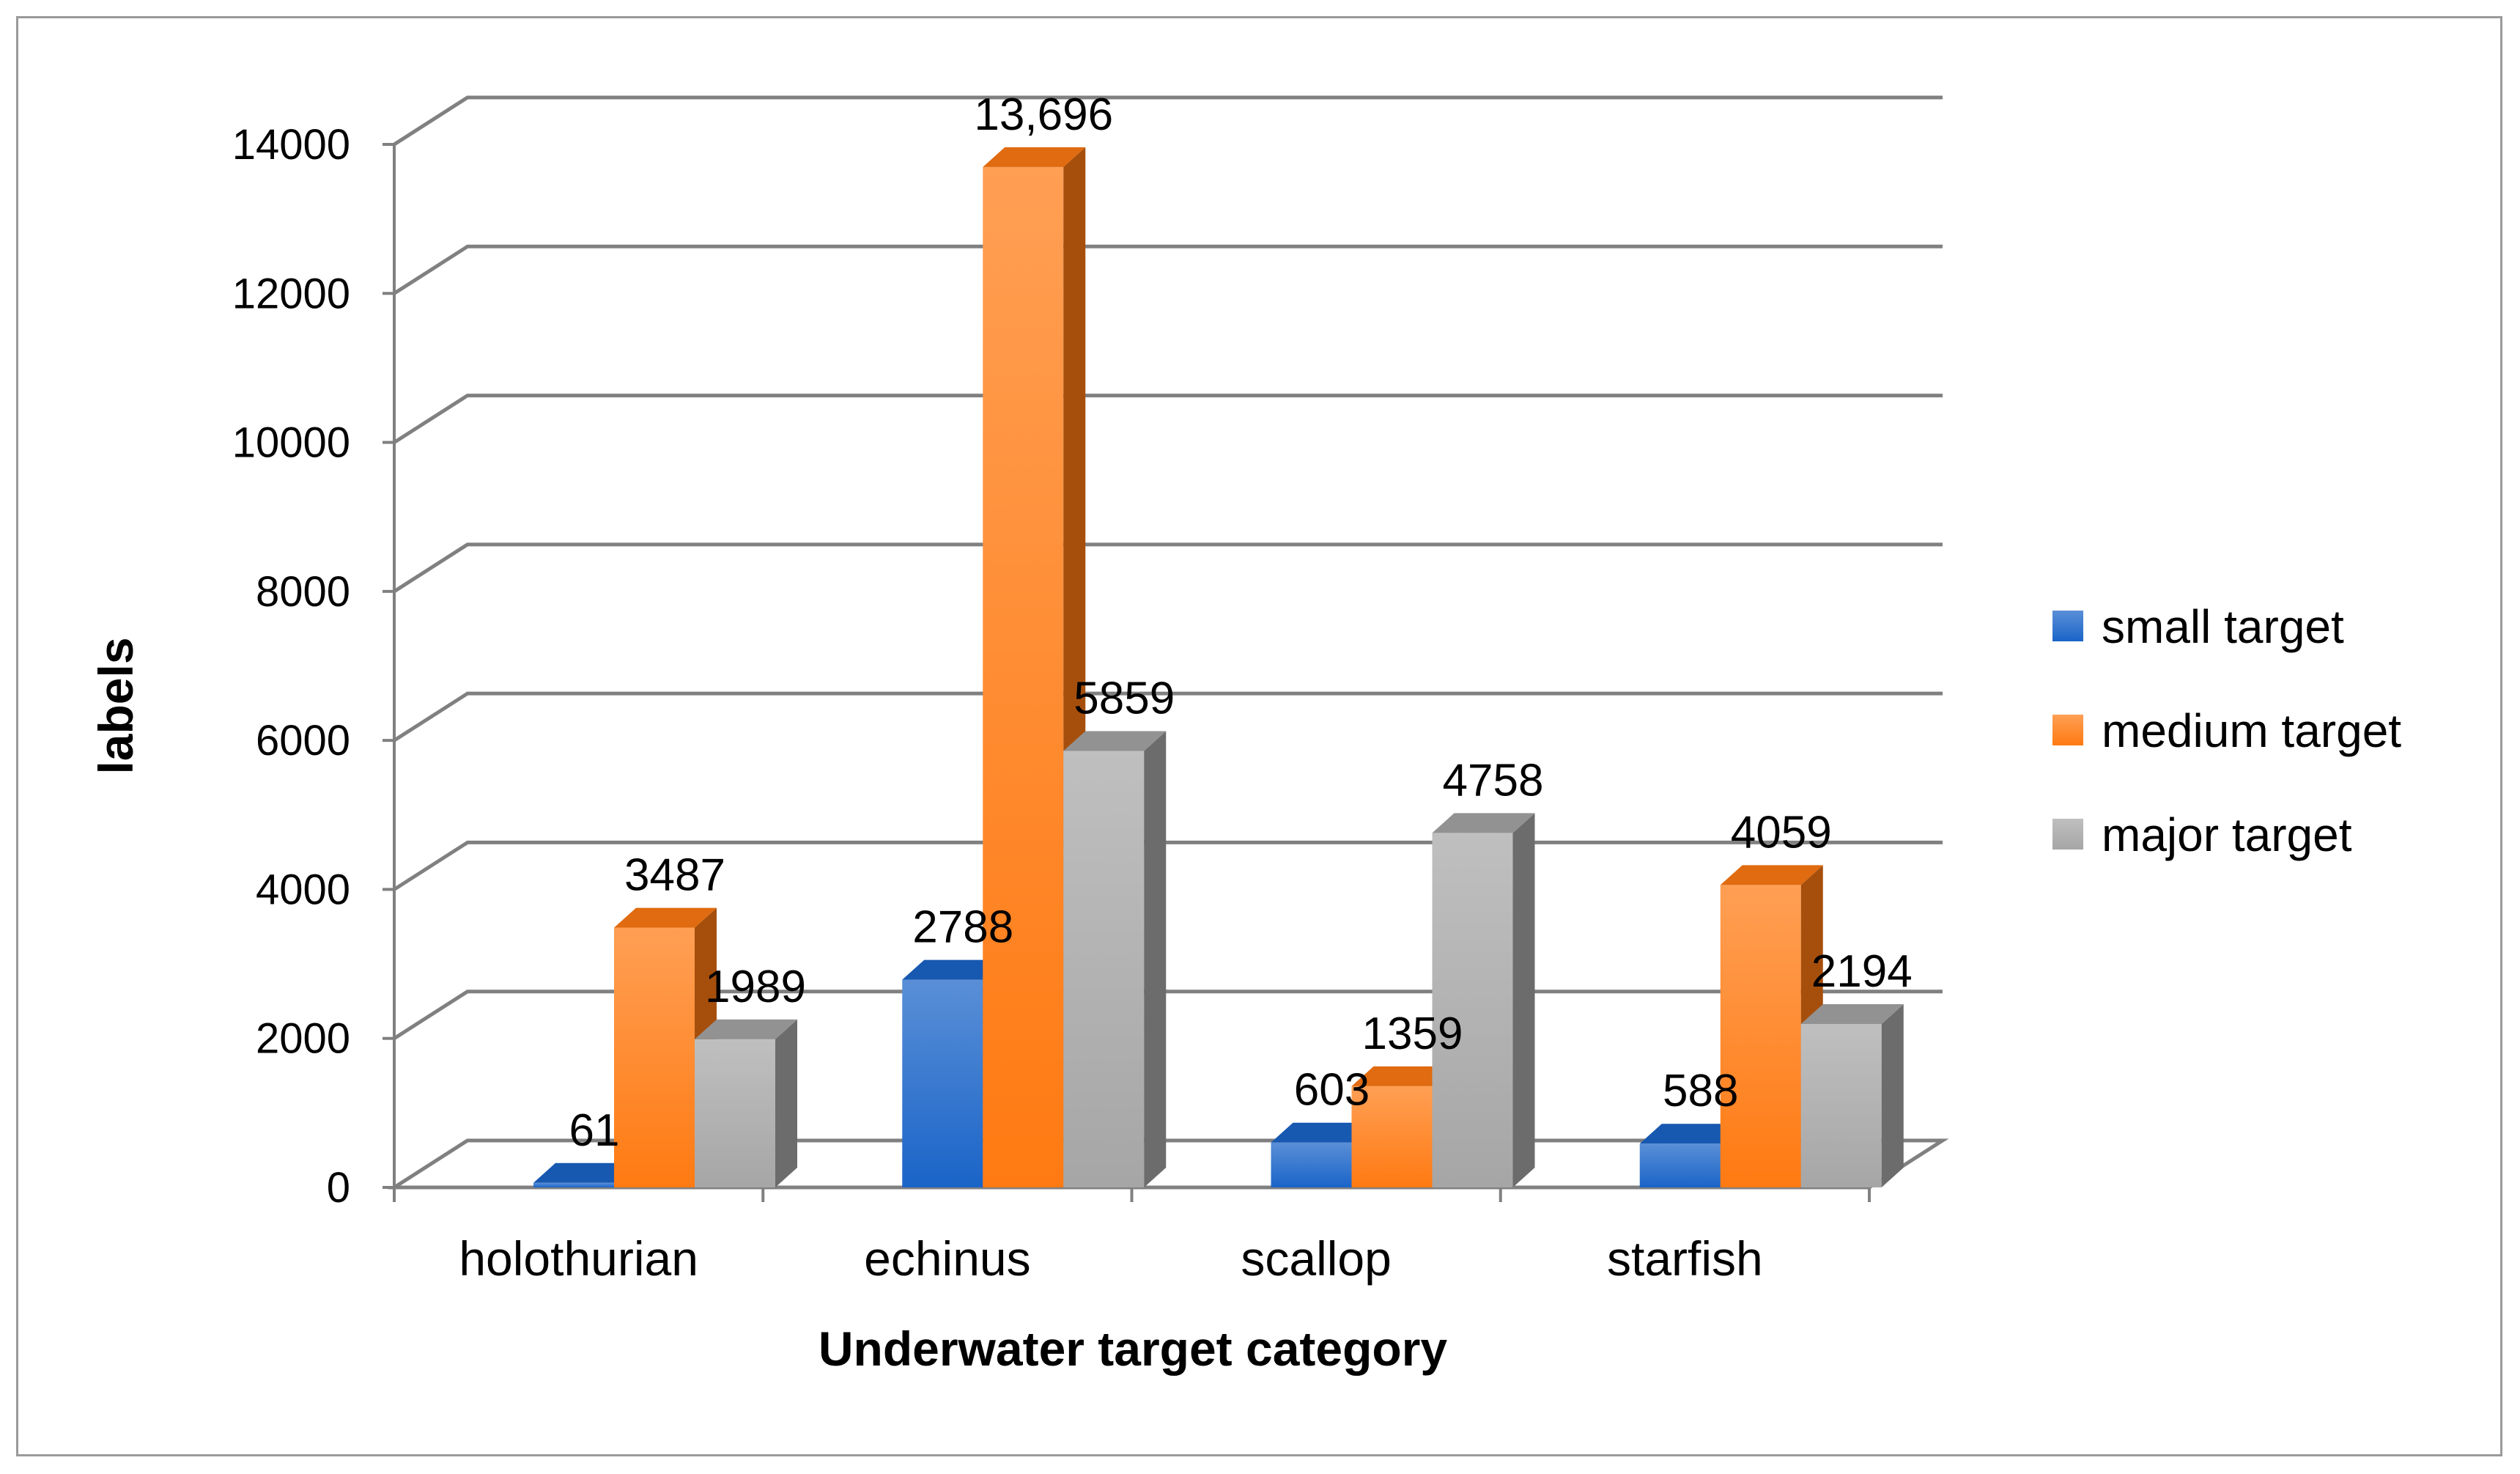 The height and width of the screenshot is (1474, 2520). Describe the element at coordinates (338, 1188) in the screenshot. I see `y-tick-label: 0` at that location.